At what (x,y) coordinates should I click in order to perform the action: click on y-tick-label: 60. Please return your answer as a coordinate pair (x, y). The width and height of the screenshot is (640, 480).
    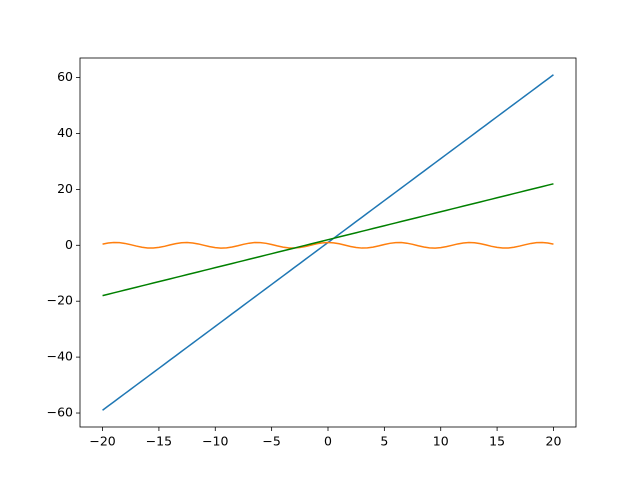
    Looking at the image, I should click on (65, 76).